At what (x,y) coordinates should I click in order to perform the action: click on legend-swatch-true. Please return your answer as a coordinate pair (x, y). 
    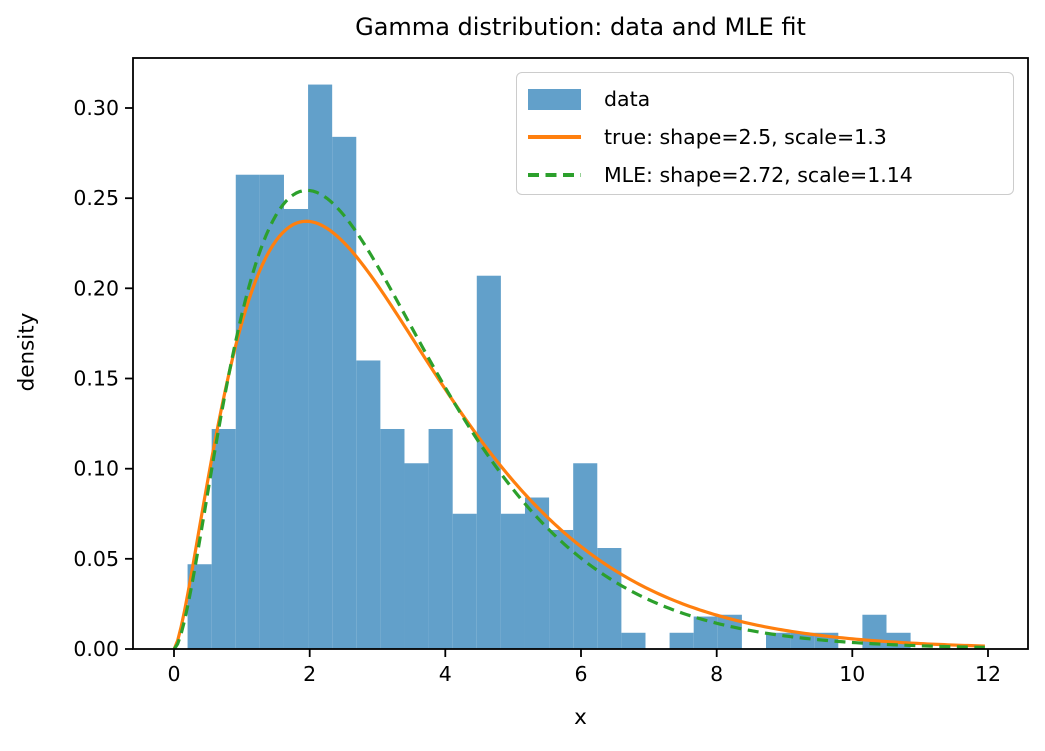
    Looking at the image, I should click on (554, 137).